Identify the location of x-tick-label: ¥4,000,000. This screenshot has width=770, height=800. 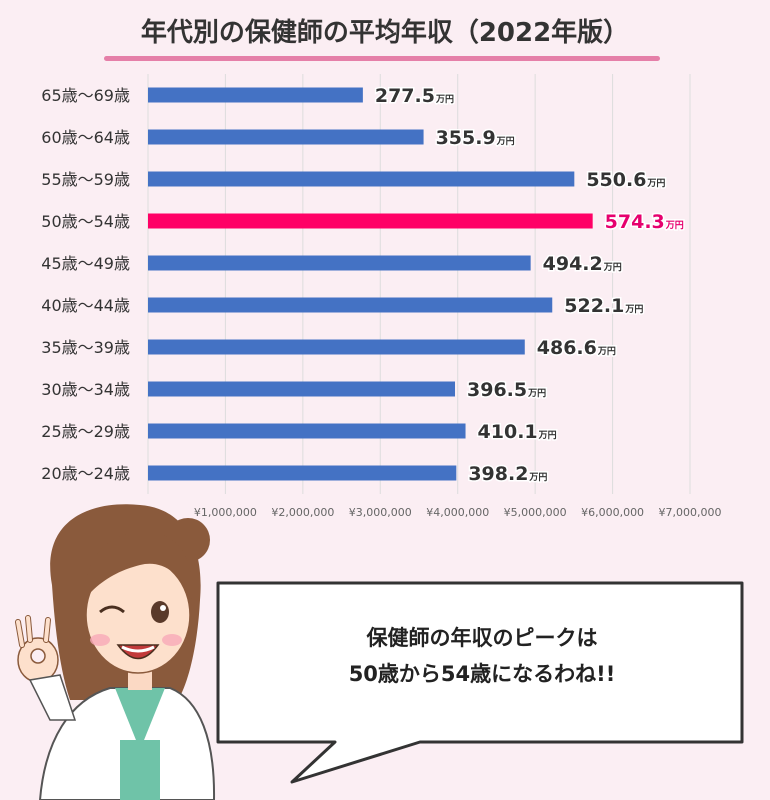
(457, 512).